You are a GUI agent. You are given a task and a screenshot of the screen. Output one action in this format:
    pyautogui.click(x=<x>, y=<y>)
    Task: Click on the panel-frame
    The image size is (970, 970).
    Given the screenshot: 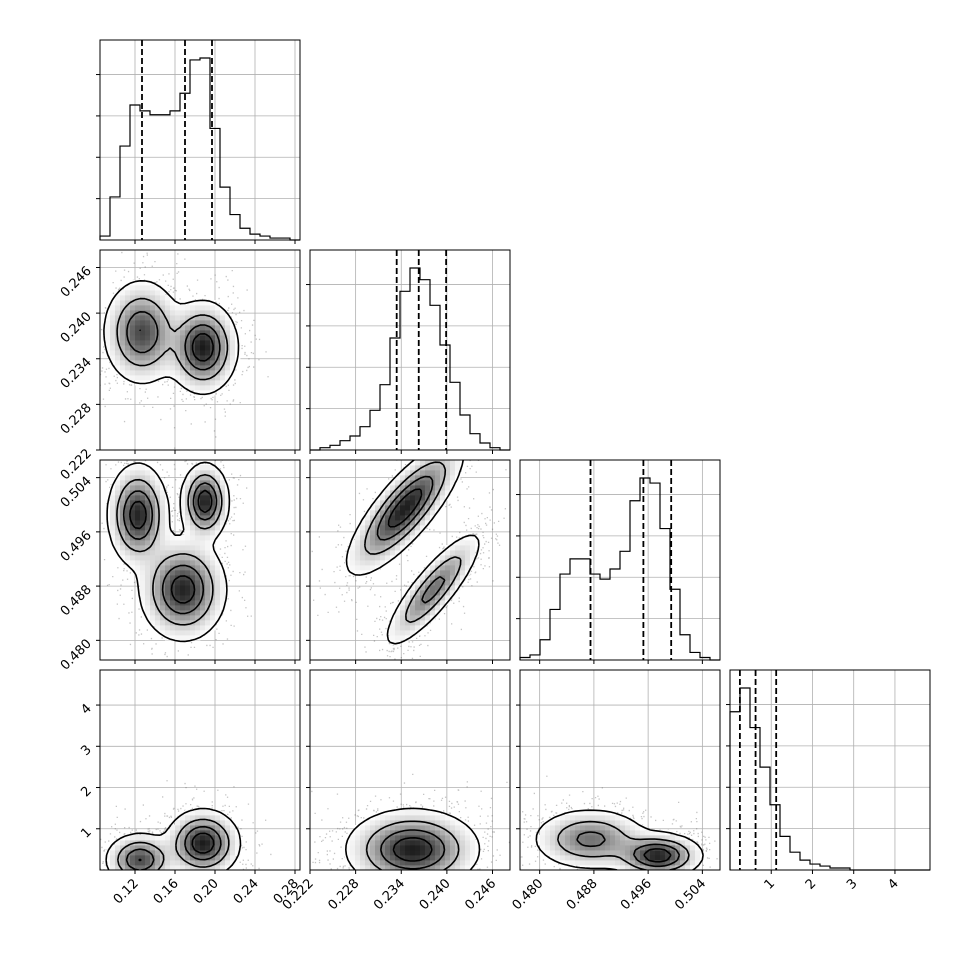 What is the action you would take?
    pyautogui.click(x=200, y=140)
    